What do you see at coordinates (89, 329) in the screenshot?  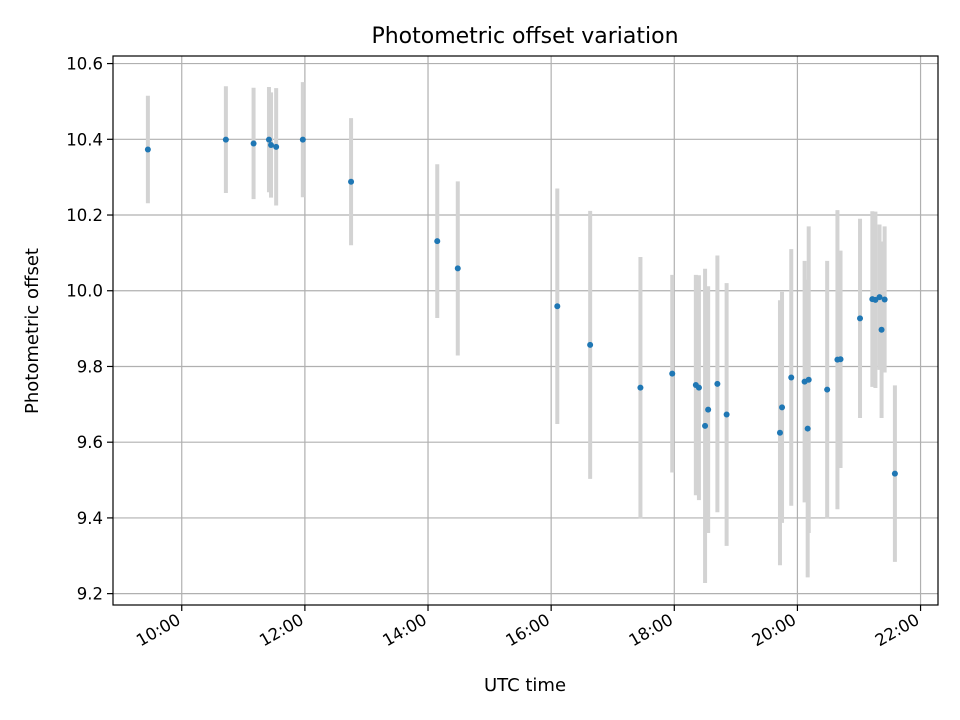 I see `y-axis: 9.2 9.4 9.6 9.8 10.0 10.2 10.4 10.6` at bounding box center [89, 329].